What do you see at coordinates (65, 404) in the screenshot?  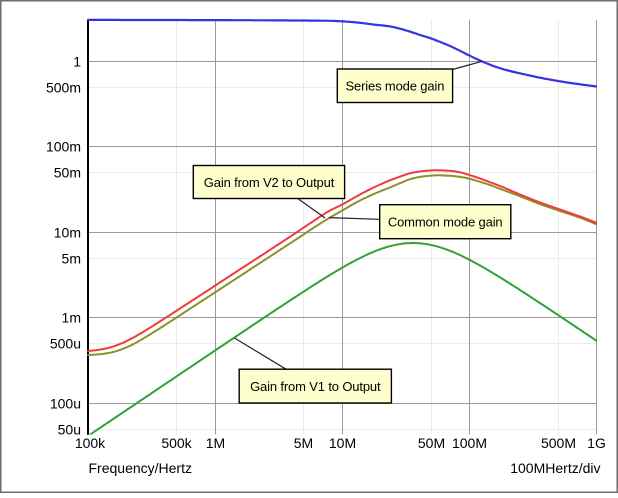 I see `svg-text: 100u` at bounding box center [65, 404].